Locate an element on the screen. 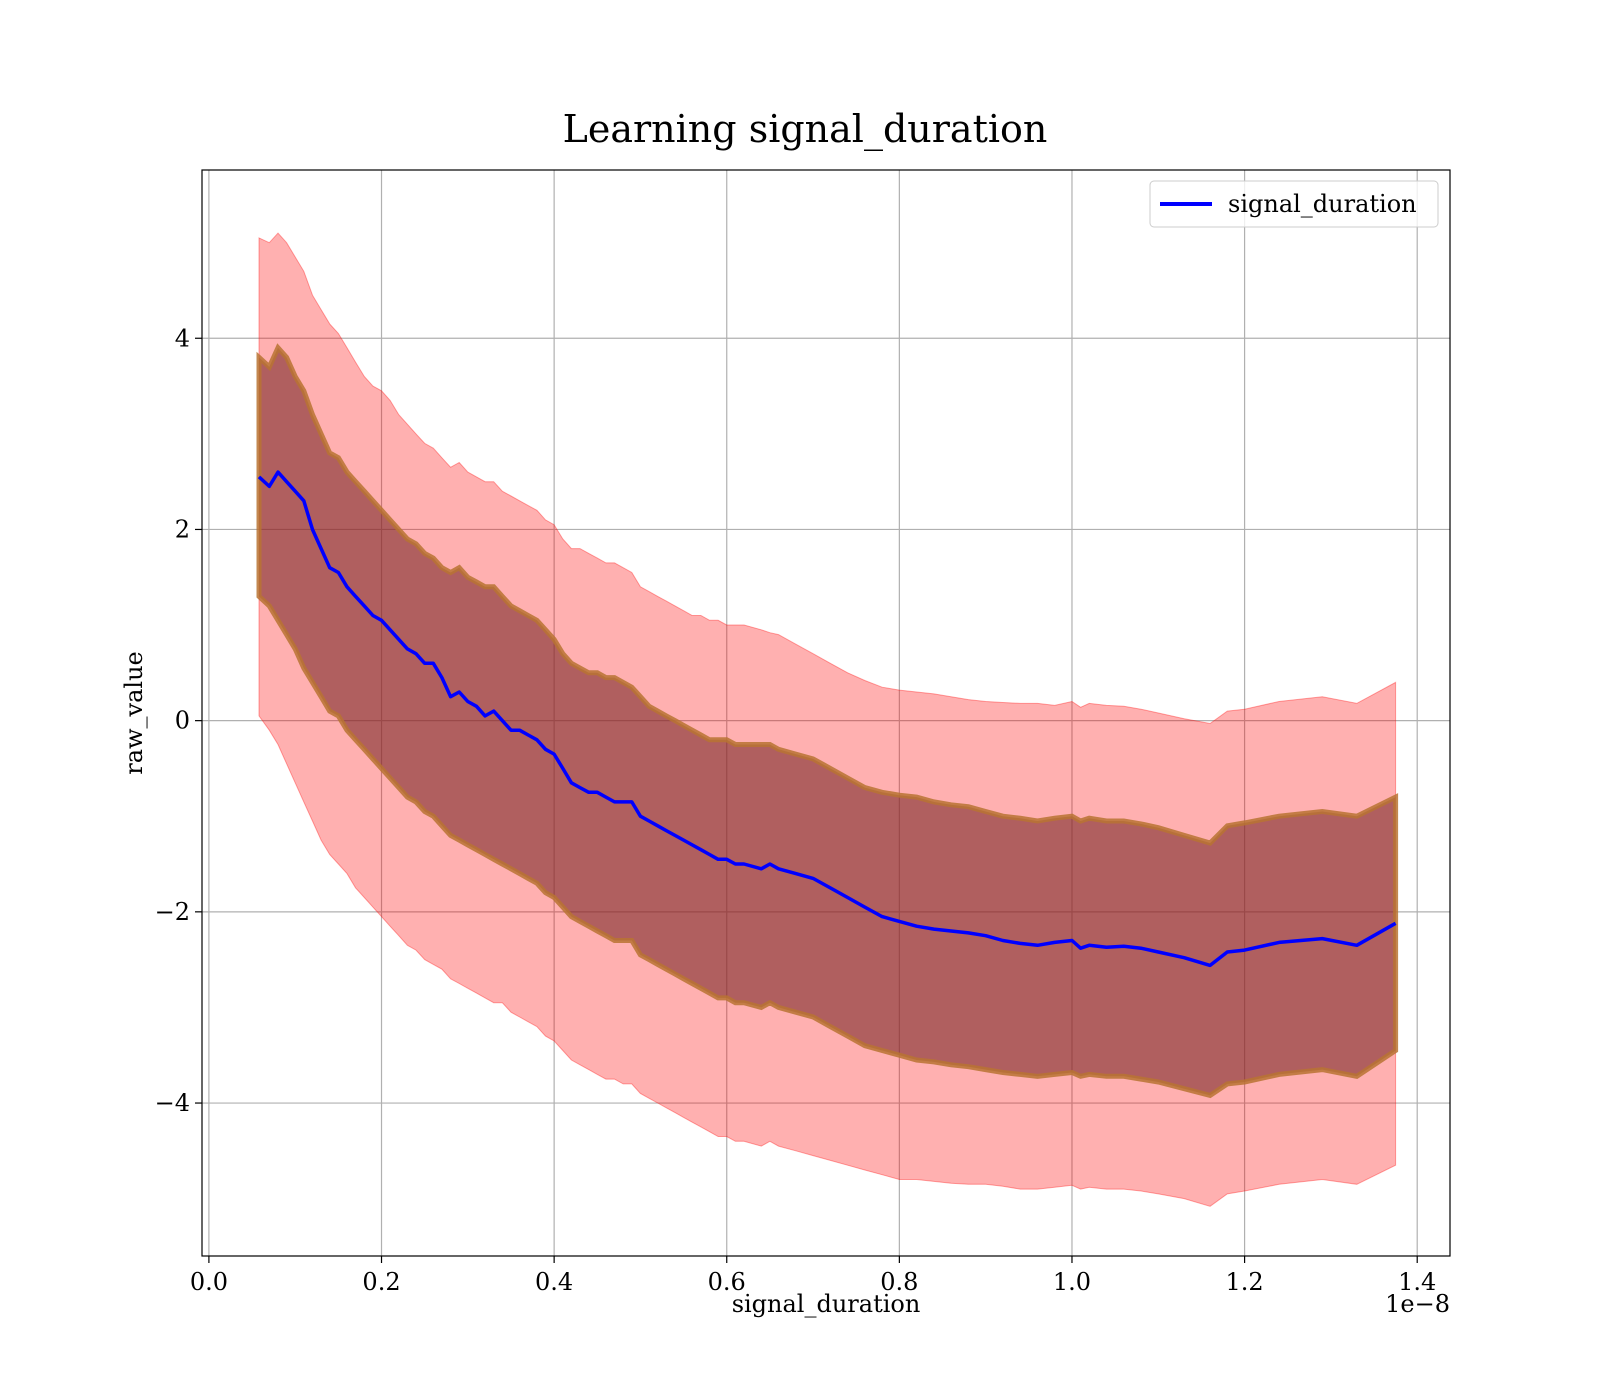 The width and height of the screenshot is (1600, 1400). x-tick-label: 0.4 is located at coordinates (554, 1282).